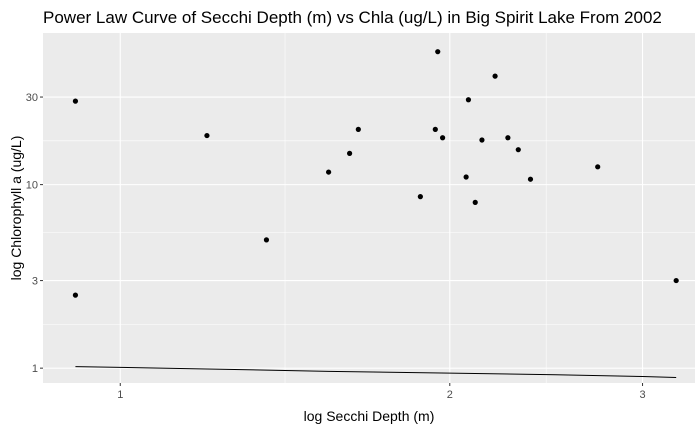 The width and height of the screenshot is (700, 432). I want to click on x-axis: 1 2 3, so click(381, 392).